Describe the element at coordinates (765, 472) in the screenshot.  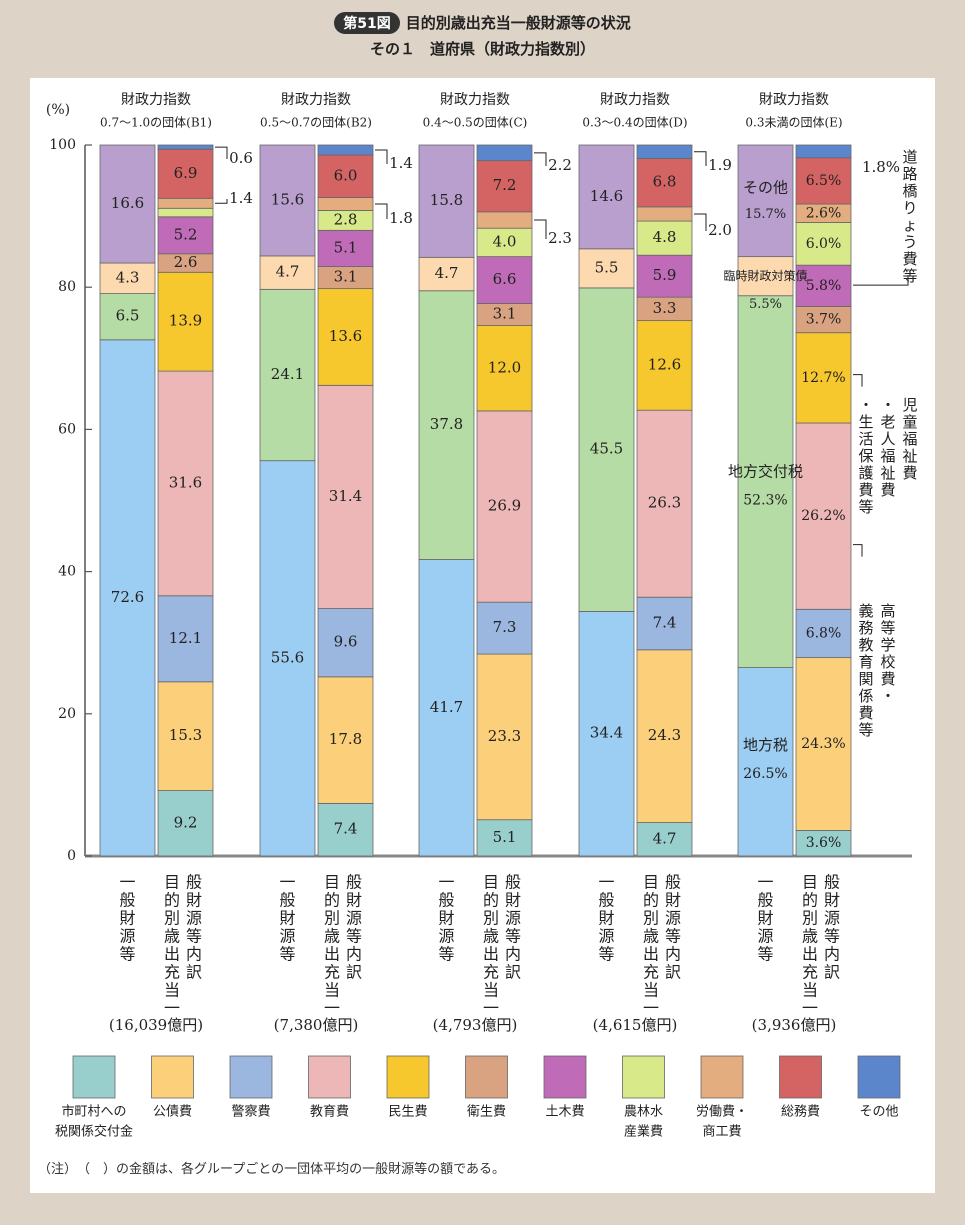
I see `general-value-label: 地方交付税` at that location.